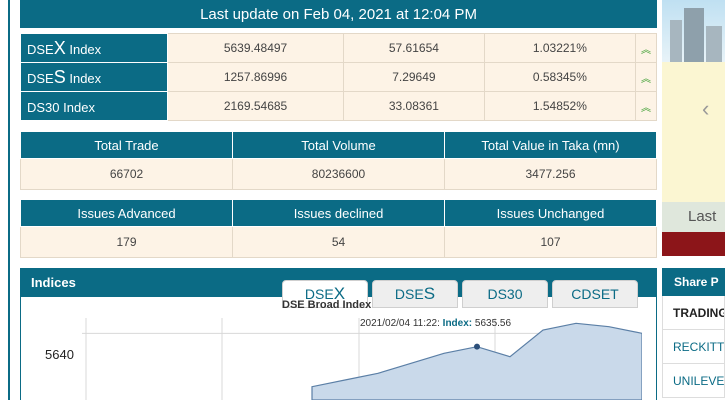 The image size is (725, 400). I want to click on issues-unchanged-value: 107, so click(550, 242).